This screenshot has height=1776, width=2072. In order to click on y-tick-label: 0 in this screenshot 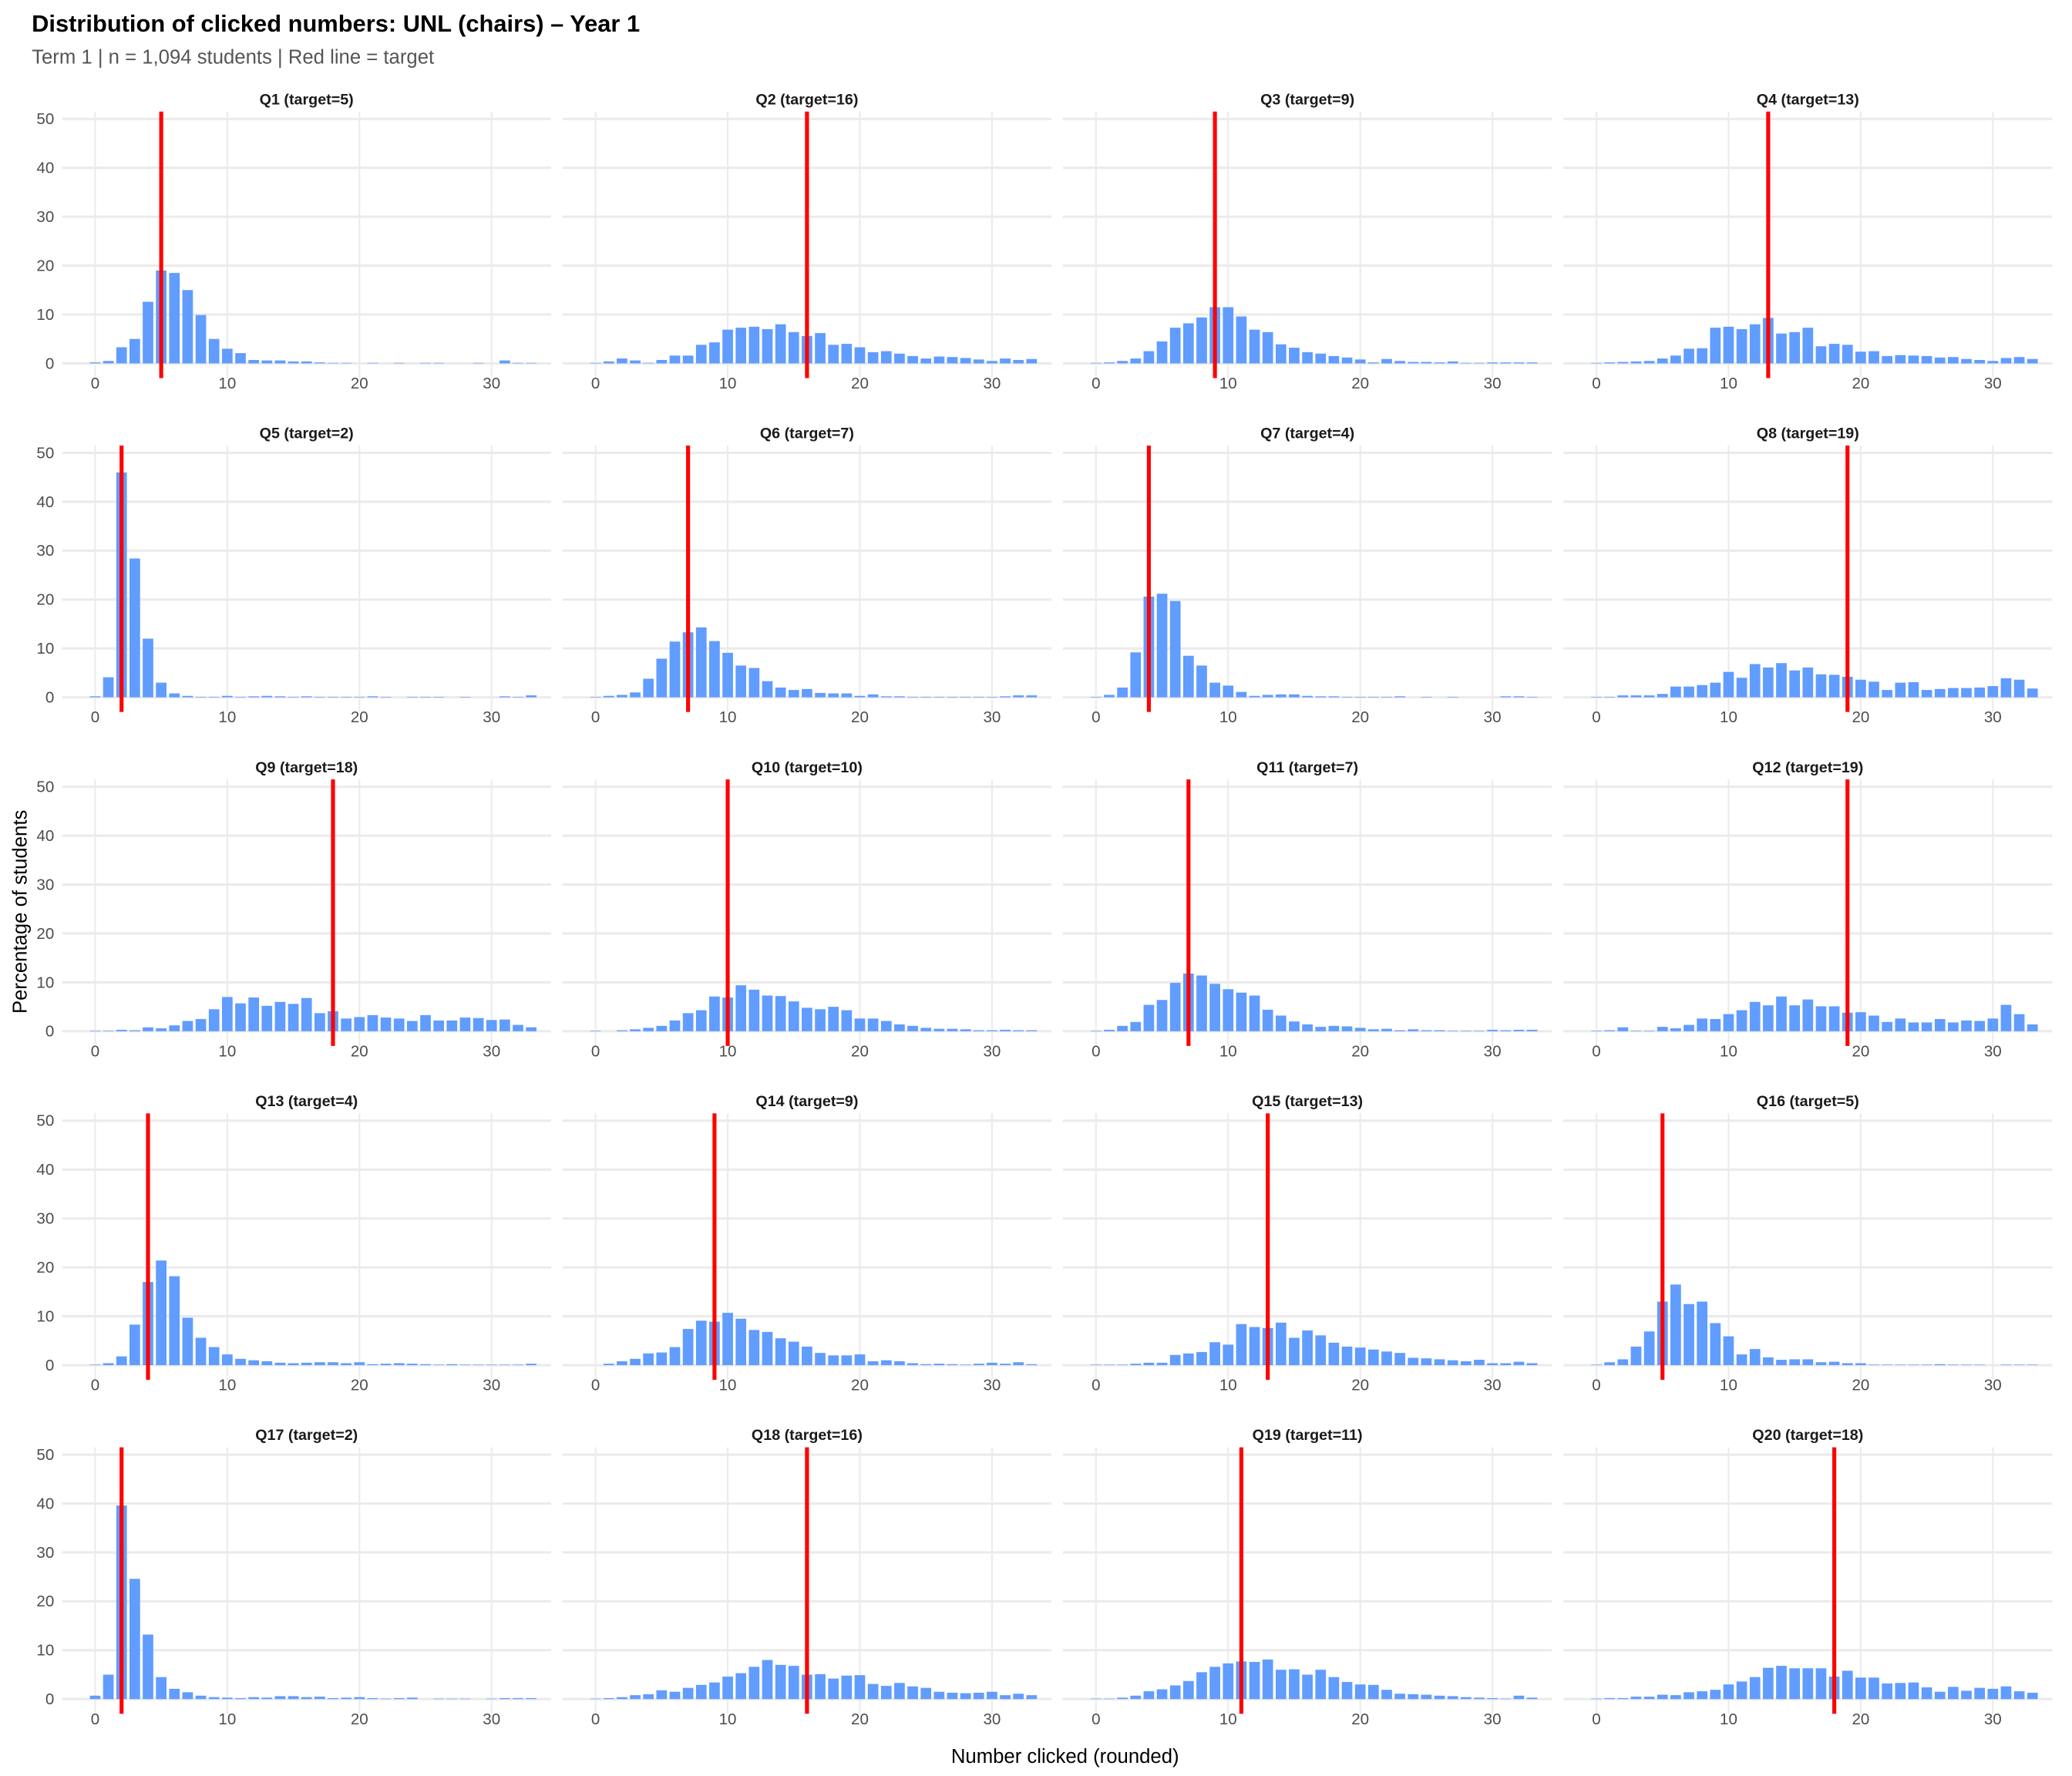, I will do `click(50, 697)`.